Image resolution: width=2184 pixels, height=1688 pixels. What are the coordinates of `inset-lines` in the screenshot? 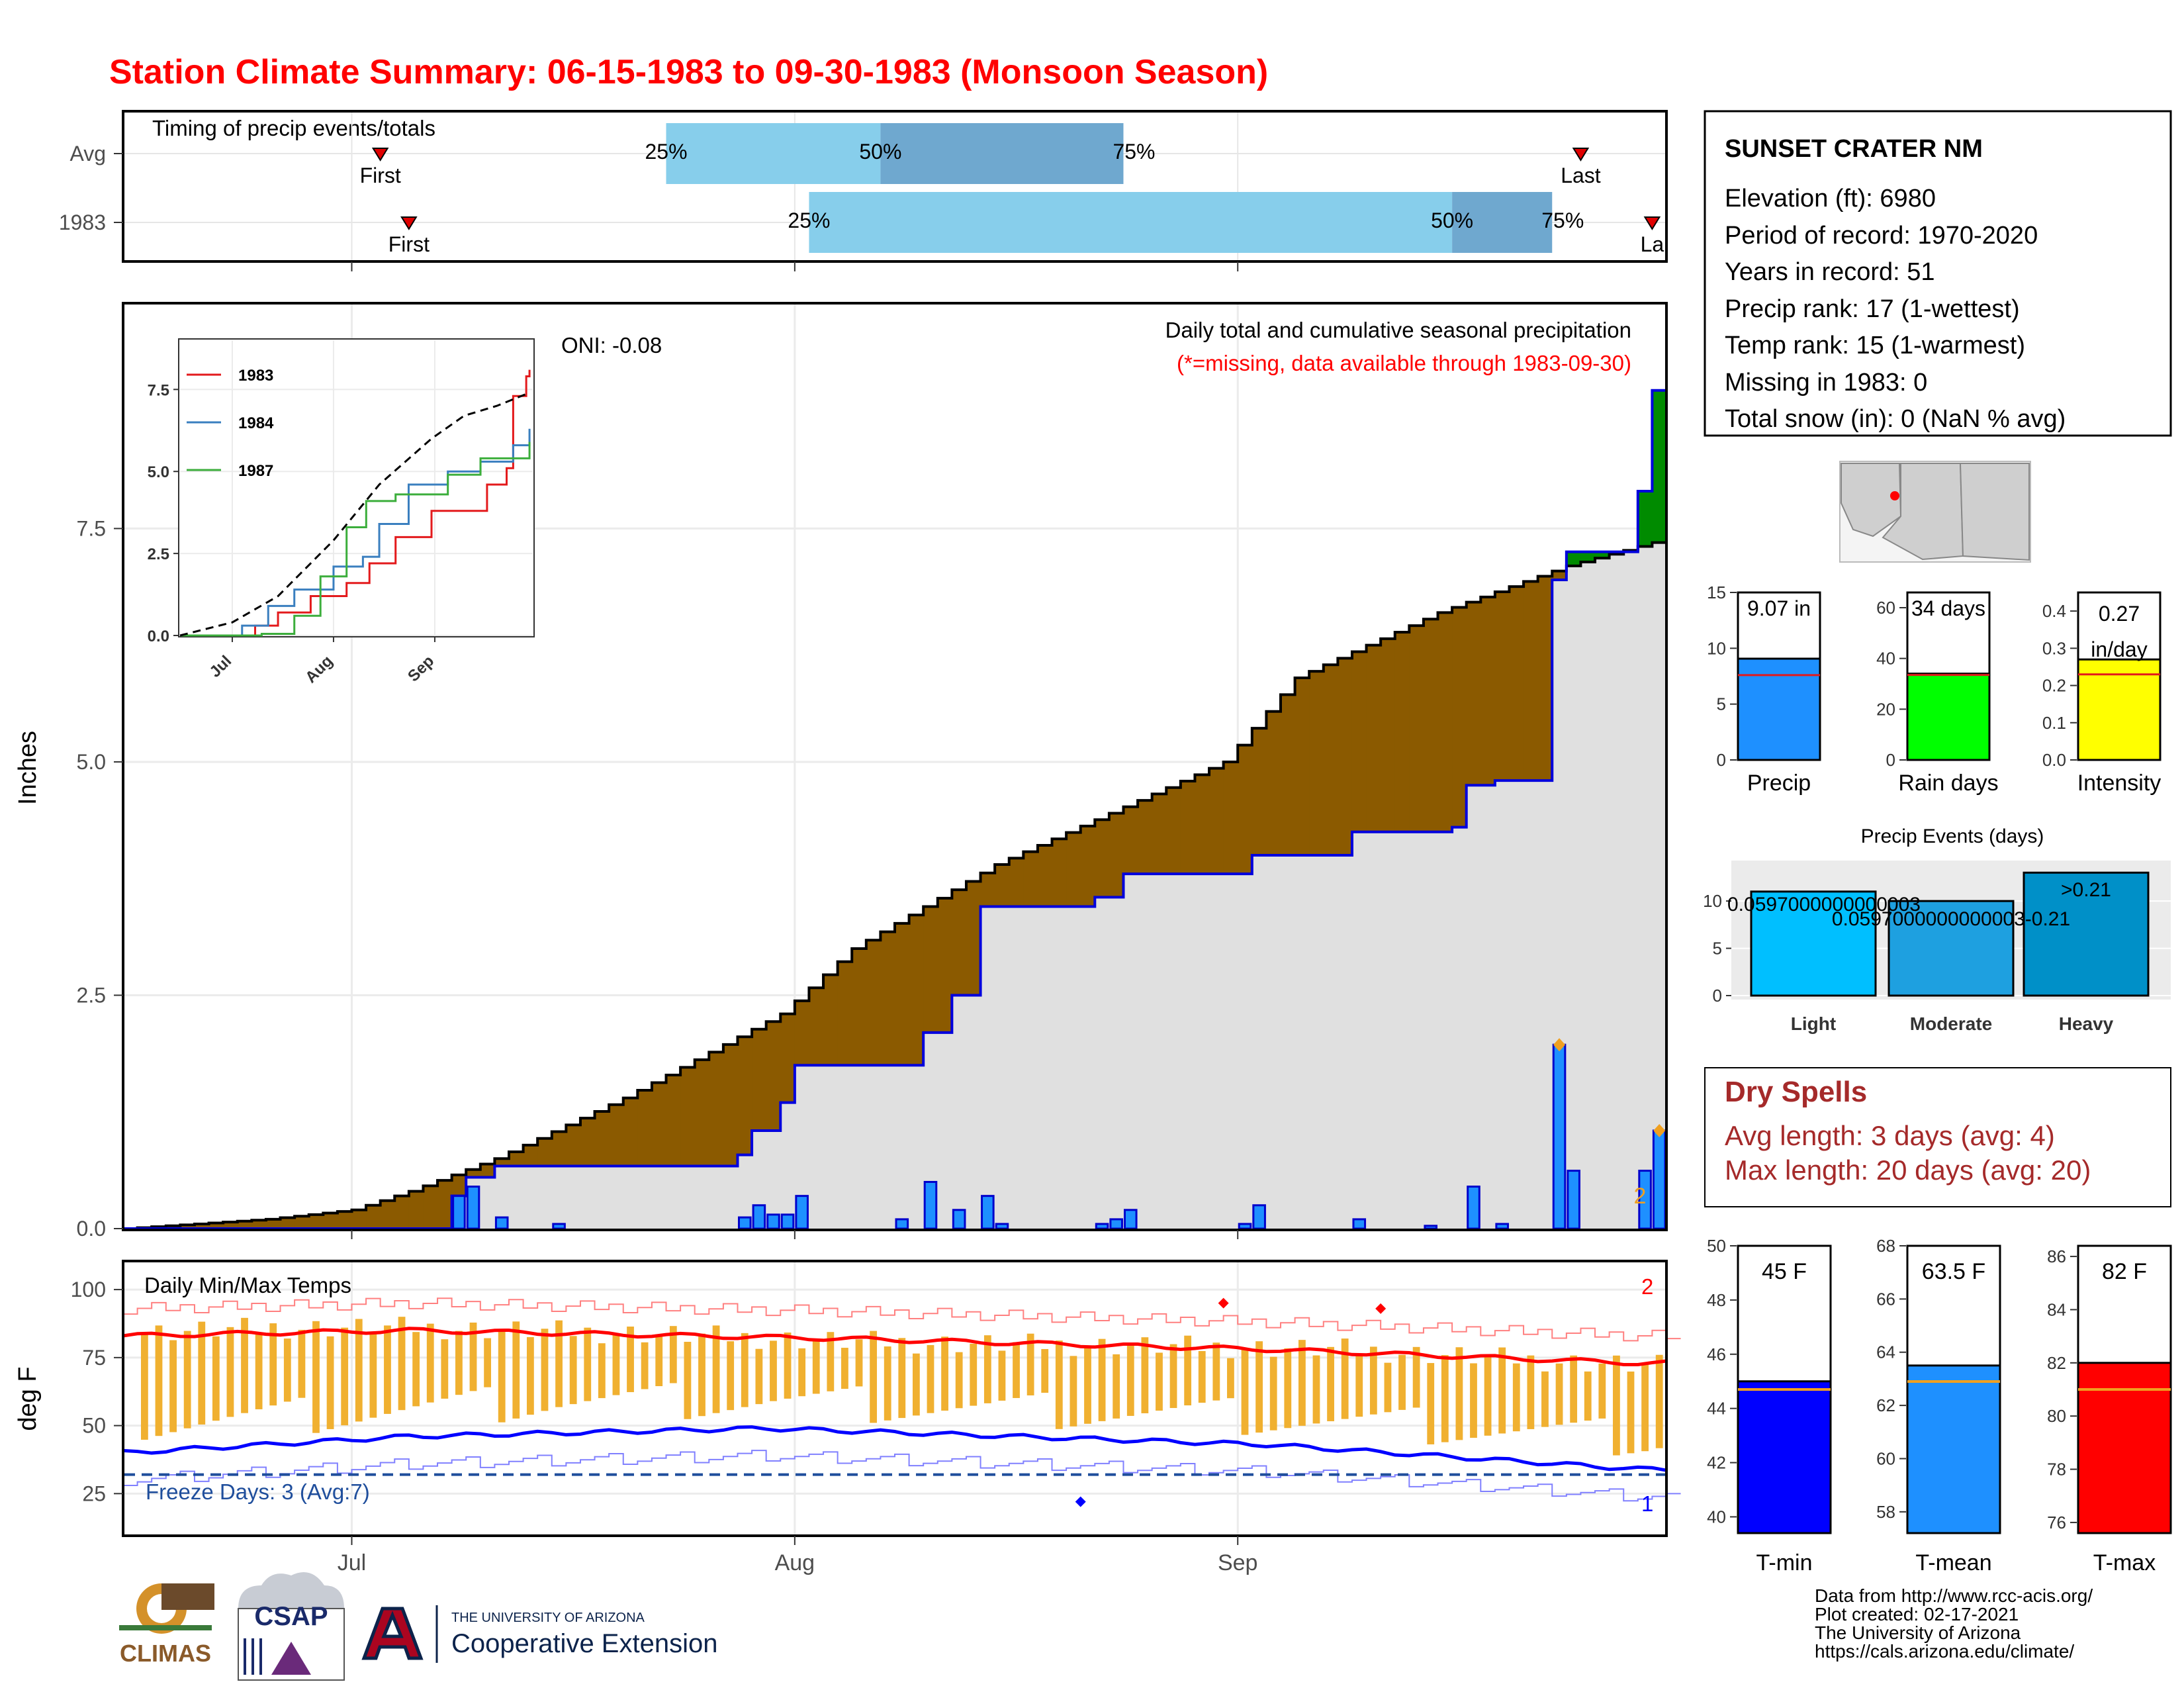 It's located at (355, 503).